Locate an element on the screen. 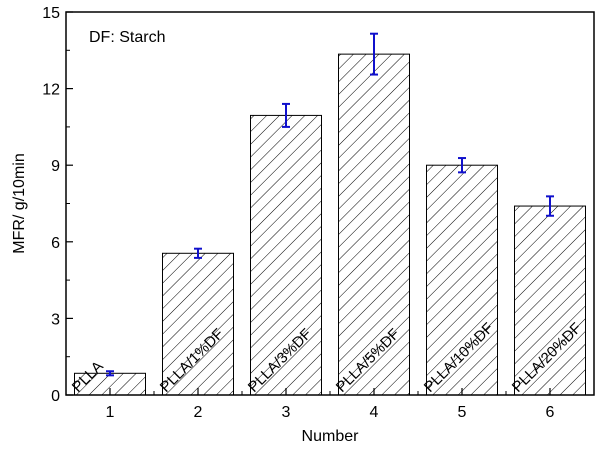 This screenshot has width=600, height=454. x-axis-title: Number is located at coordinates (331, 436).